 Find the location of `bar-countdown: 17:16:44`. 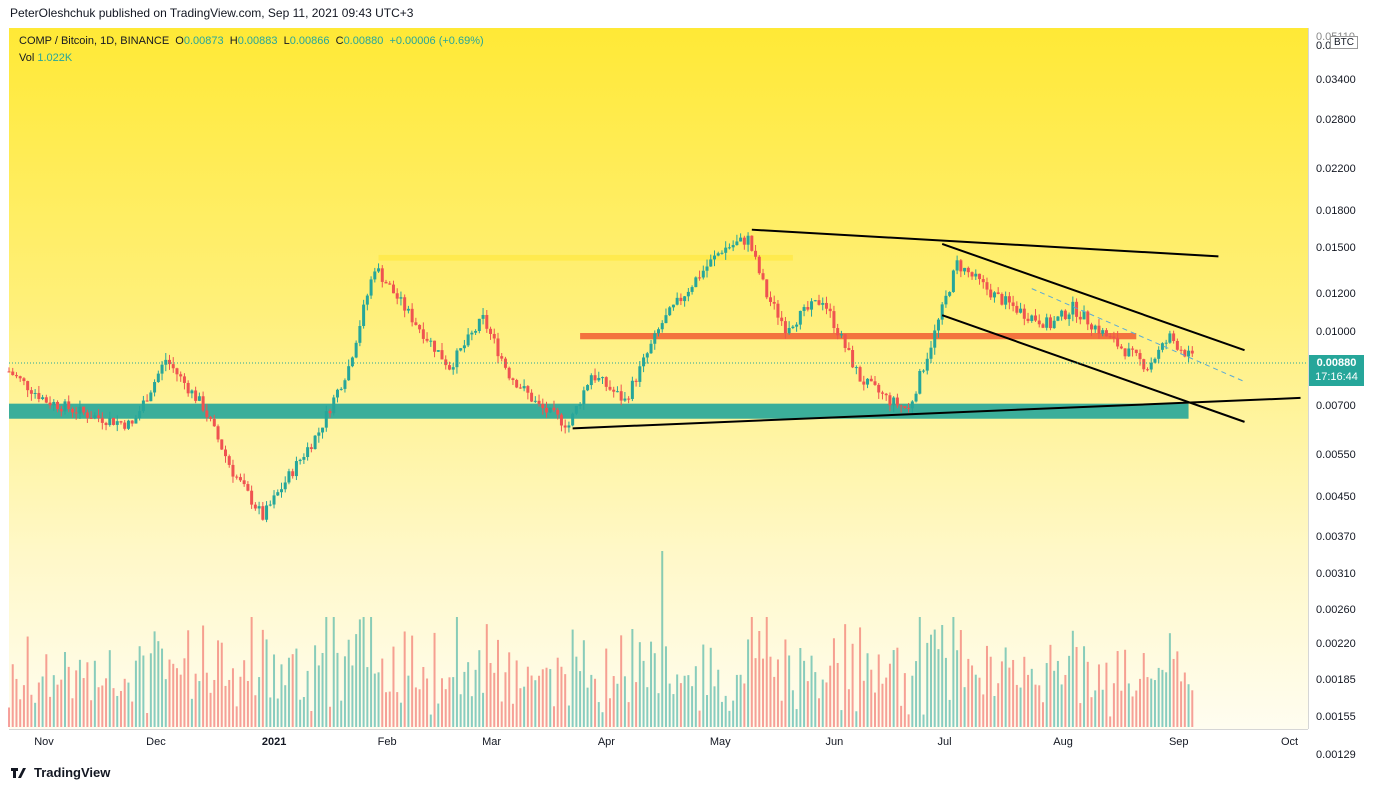

bar-countdown: 17:16:44 is located at coordinates (1336, 377).